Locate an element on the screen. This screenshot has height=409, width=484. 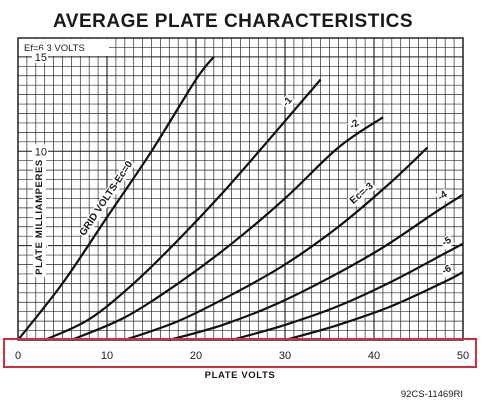
curve-label-series-6: -6 is located at coordinates (446, 270).